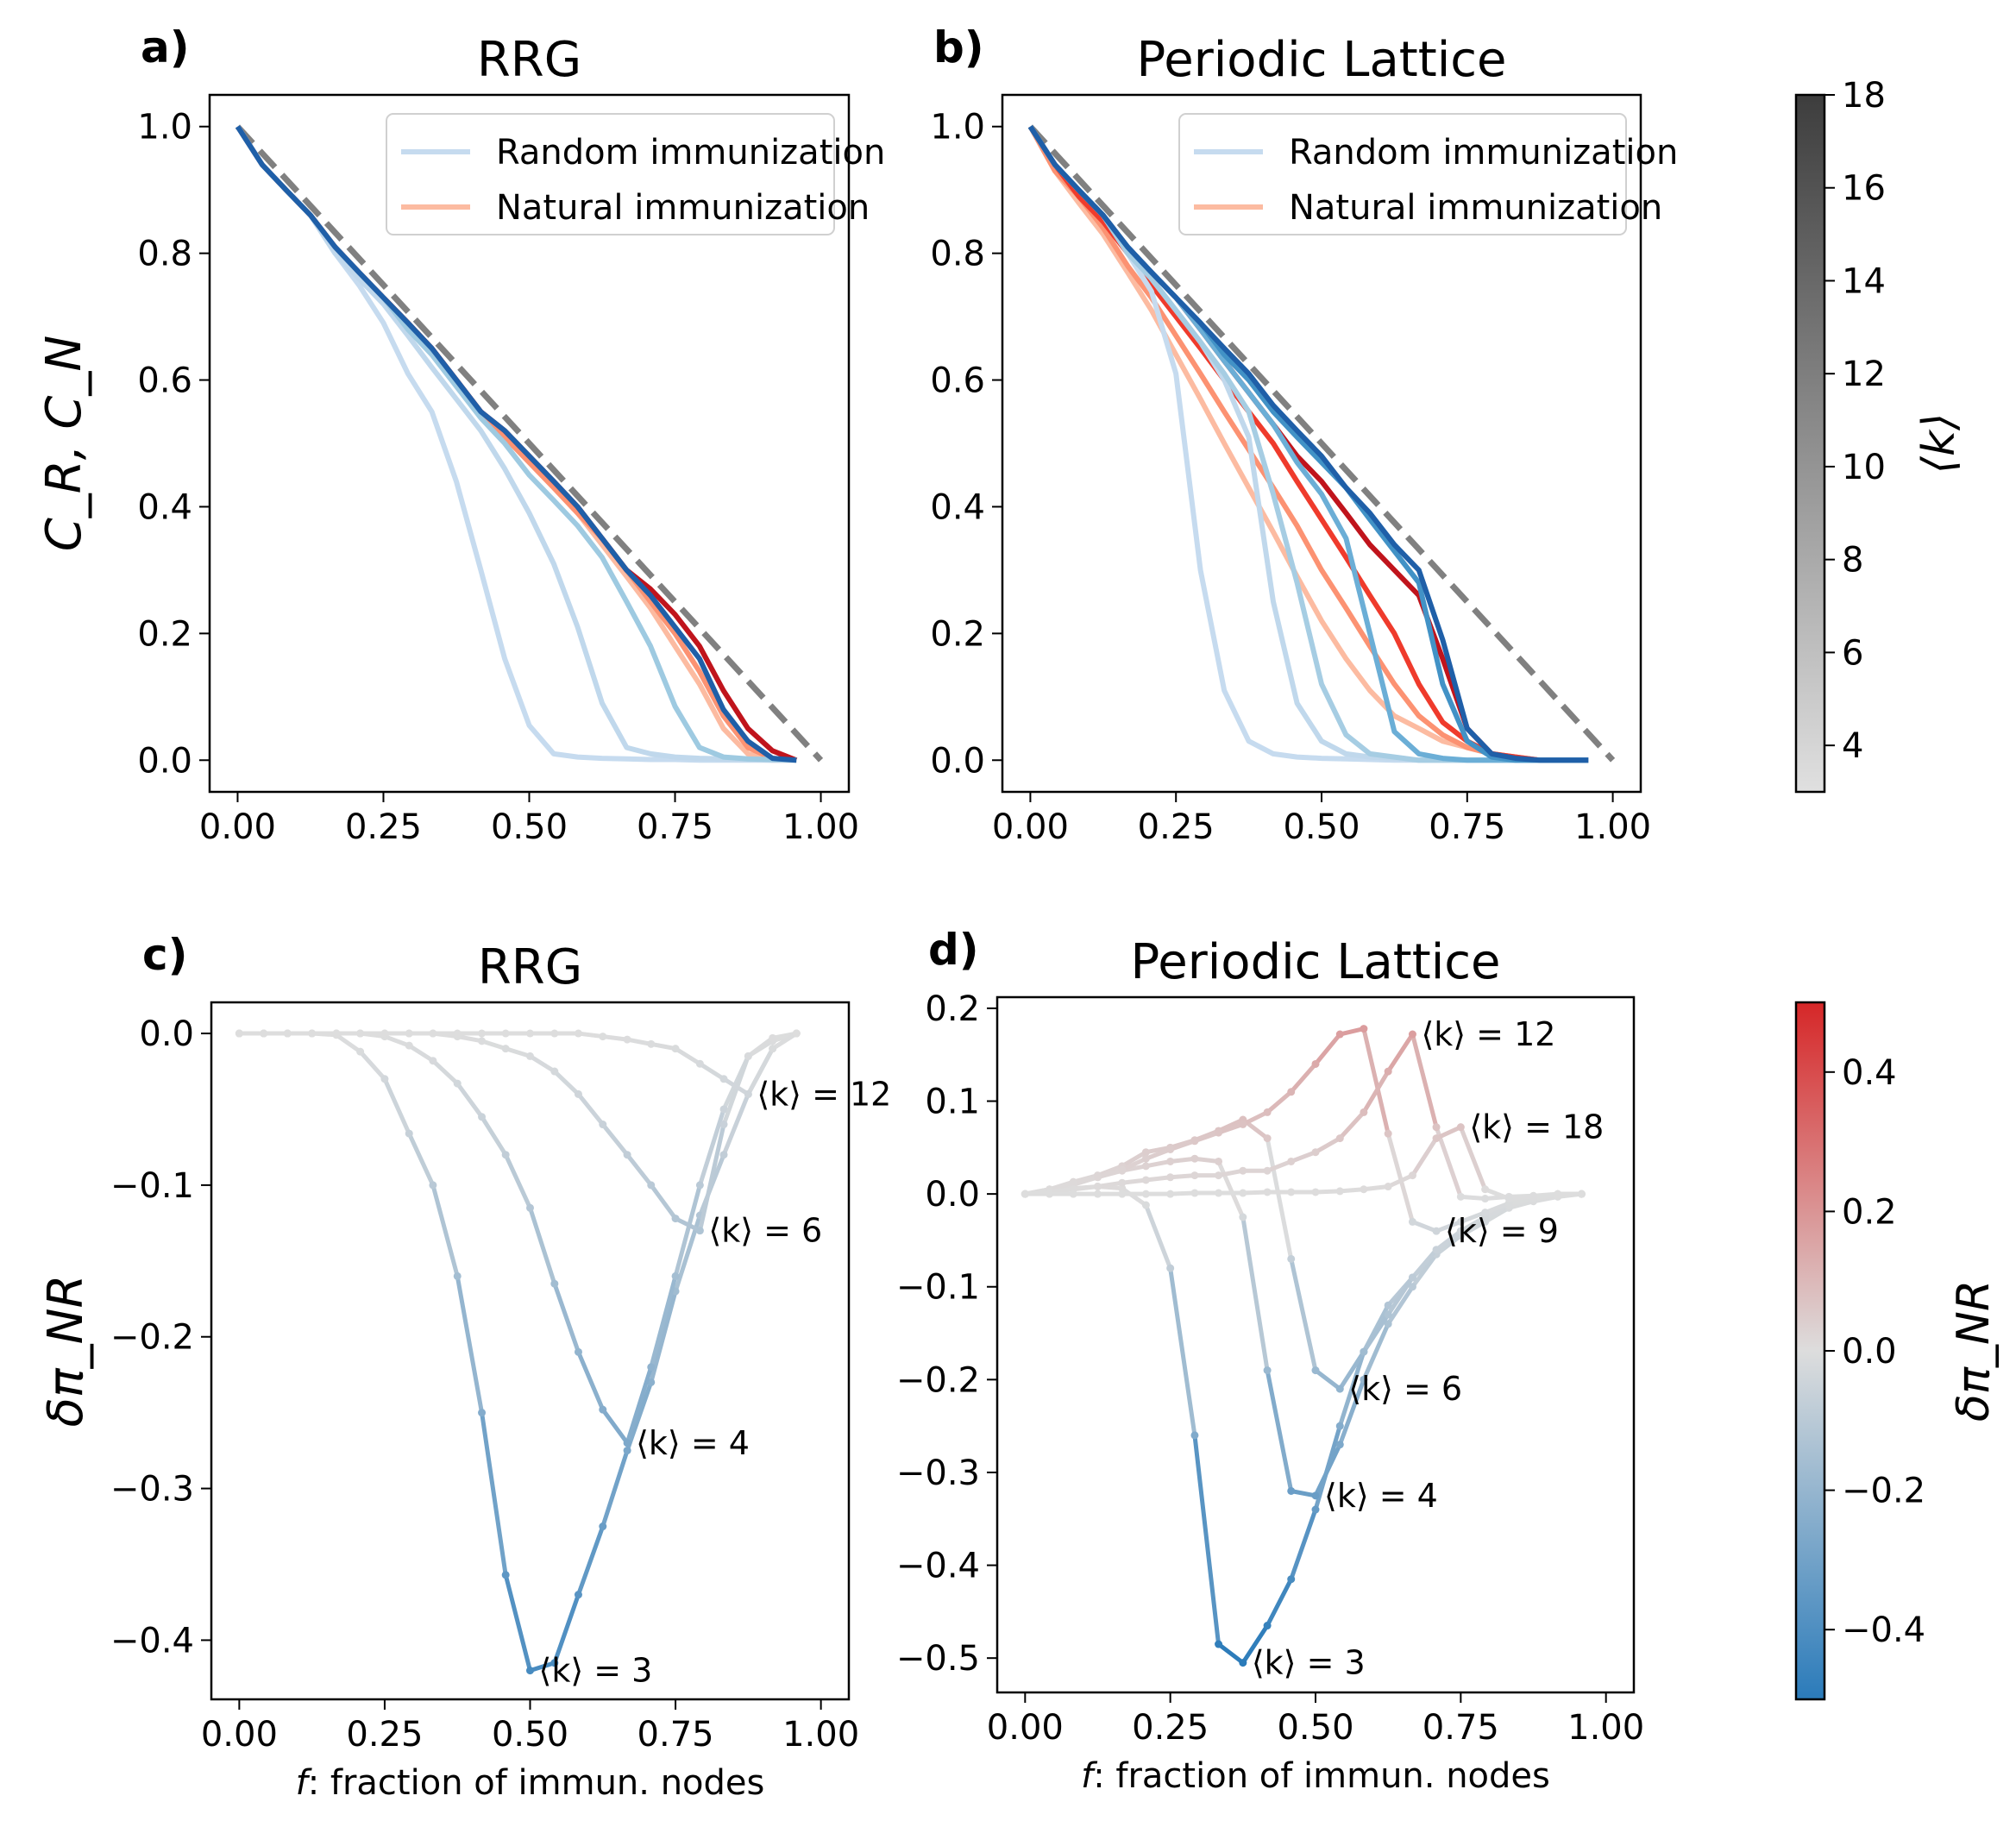 This screenshot has width=2016, height=1827. Describe the element at coordinates (957, 507) in the screenshot. I see `y-tick-label: 0.4` at that location.